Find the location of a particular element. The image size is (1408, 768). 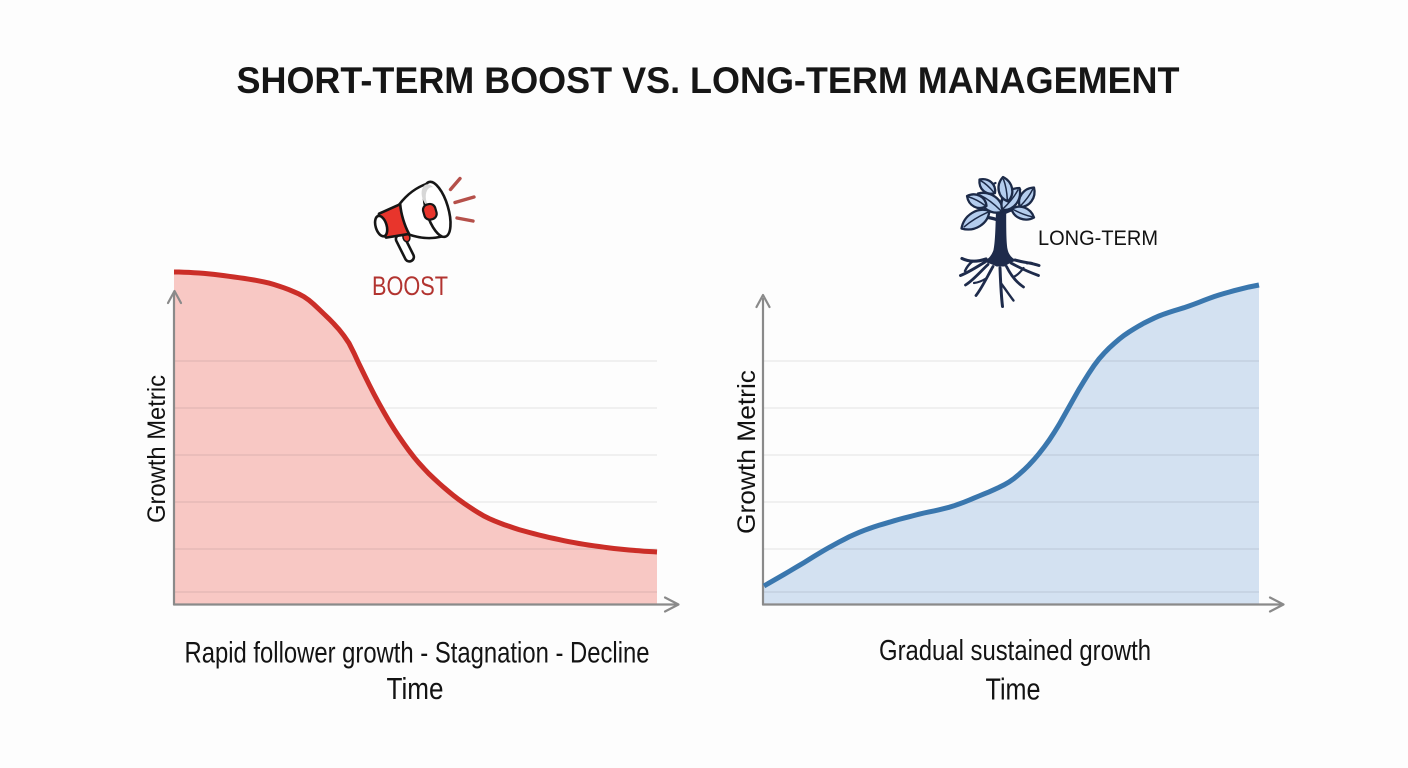

svg-text: Gradual sustained growth is located at coordinates (1015, 651).